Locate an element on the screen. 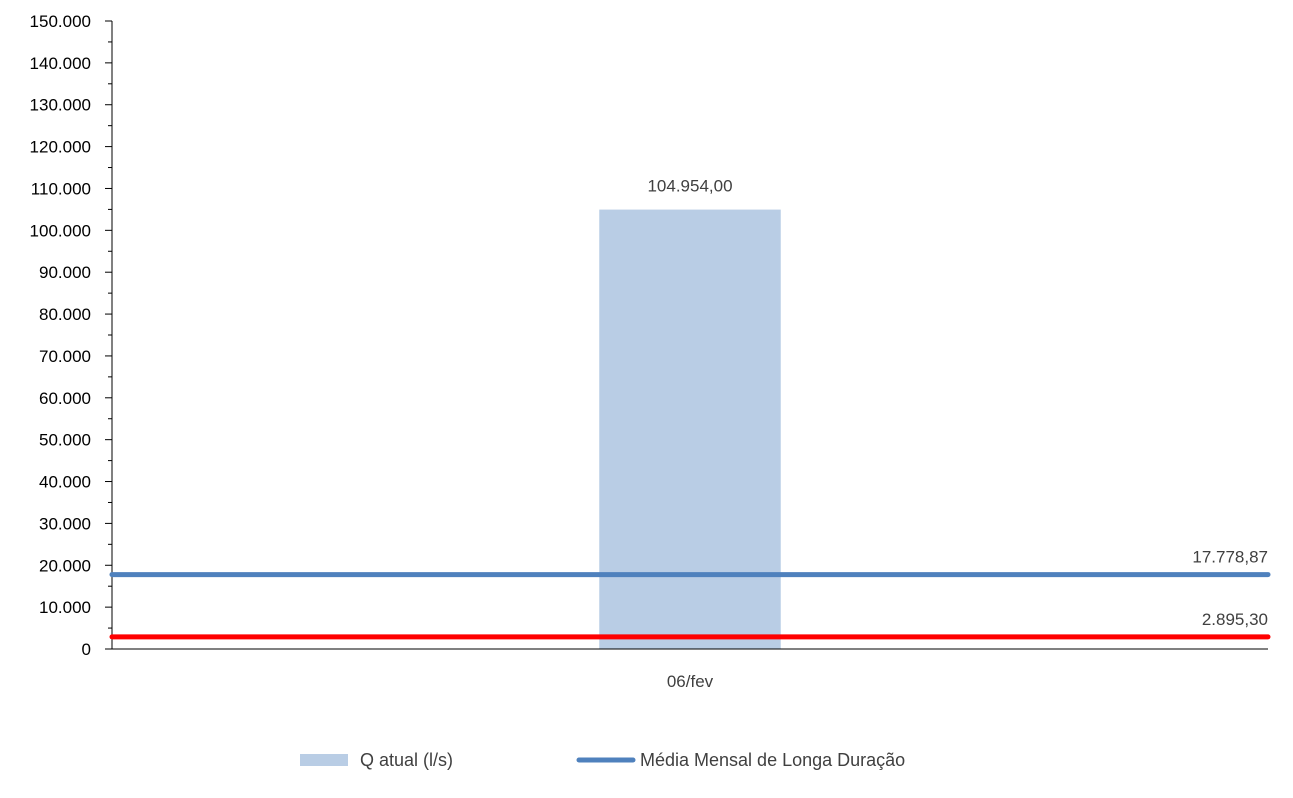 The height and width of the screenshot is (798, 1293). y-tick-label: 10.000 is located at coordinates (65, 607).